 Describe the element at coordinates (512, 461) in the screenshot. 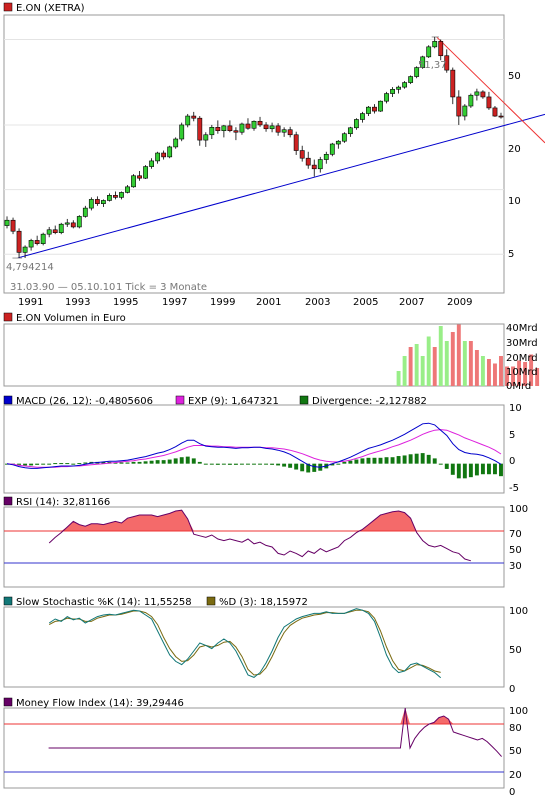

I see `macd-y-tick: 0` at that location.